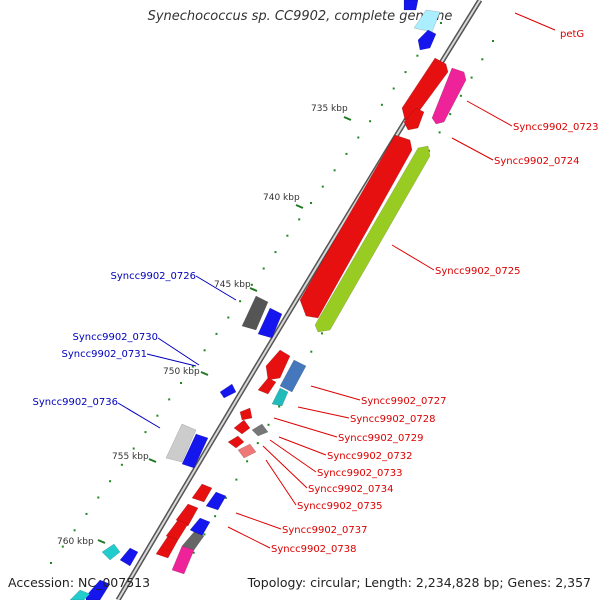  What do you see at coordinates (537, 161) in the screenshot?
I see `gene-label: Syncc9902_0724` at bounding box center [537, 161].